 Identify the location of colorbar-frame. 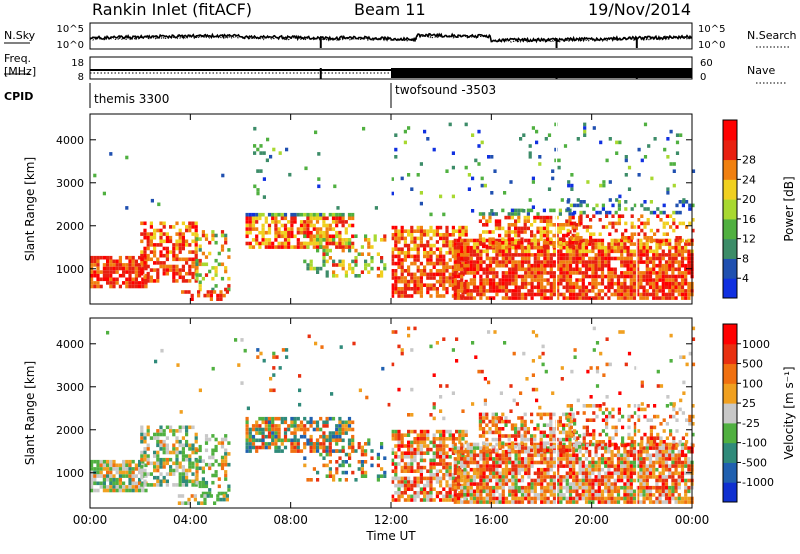
(730, 209).